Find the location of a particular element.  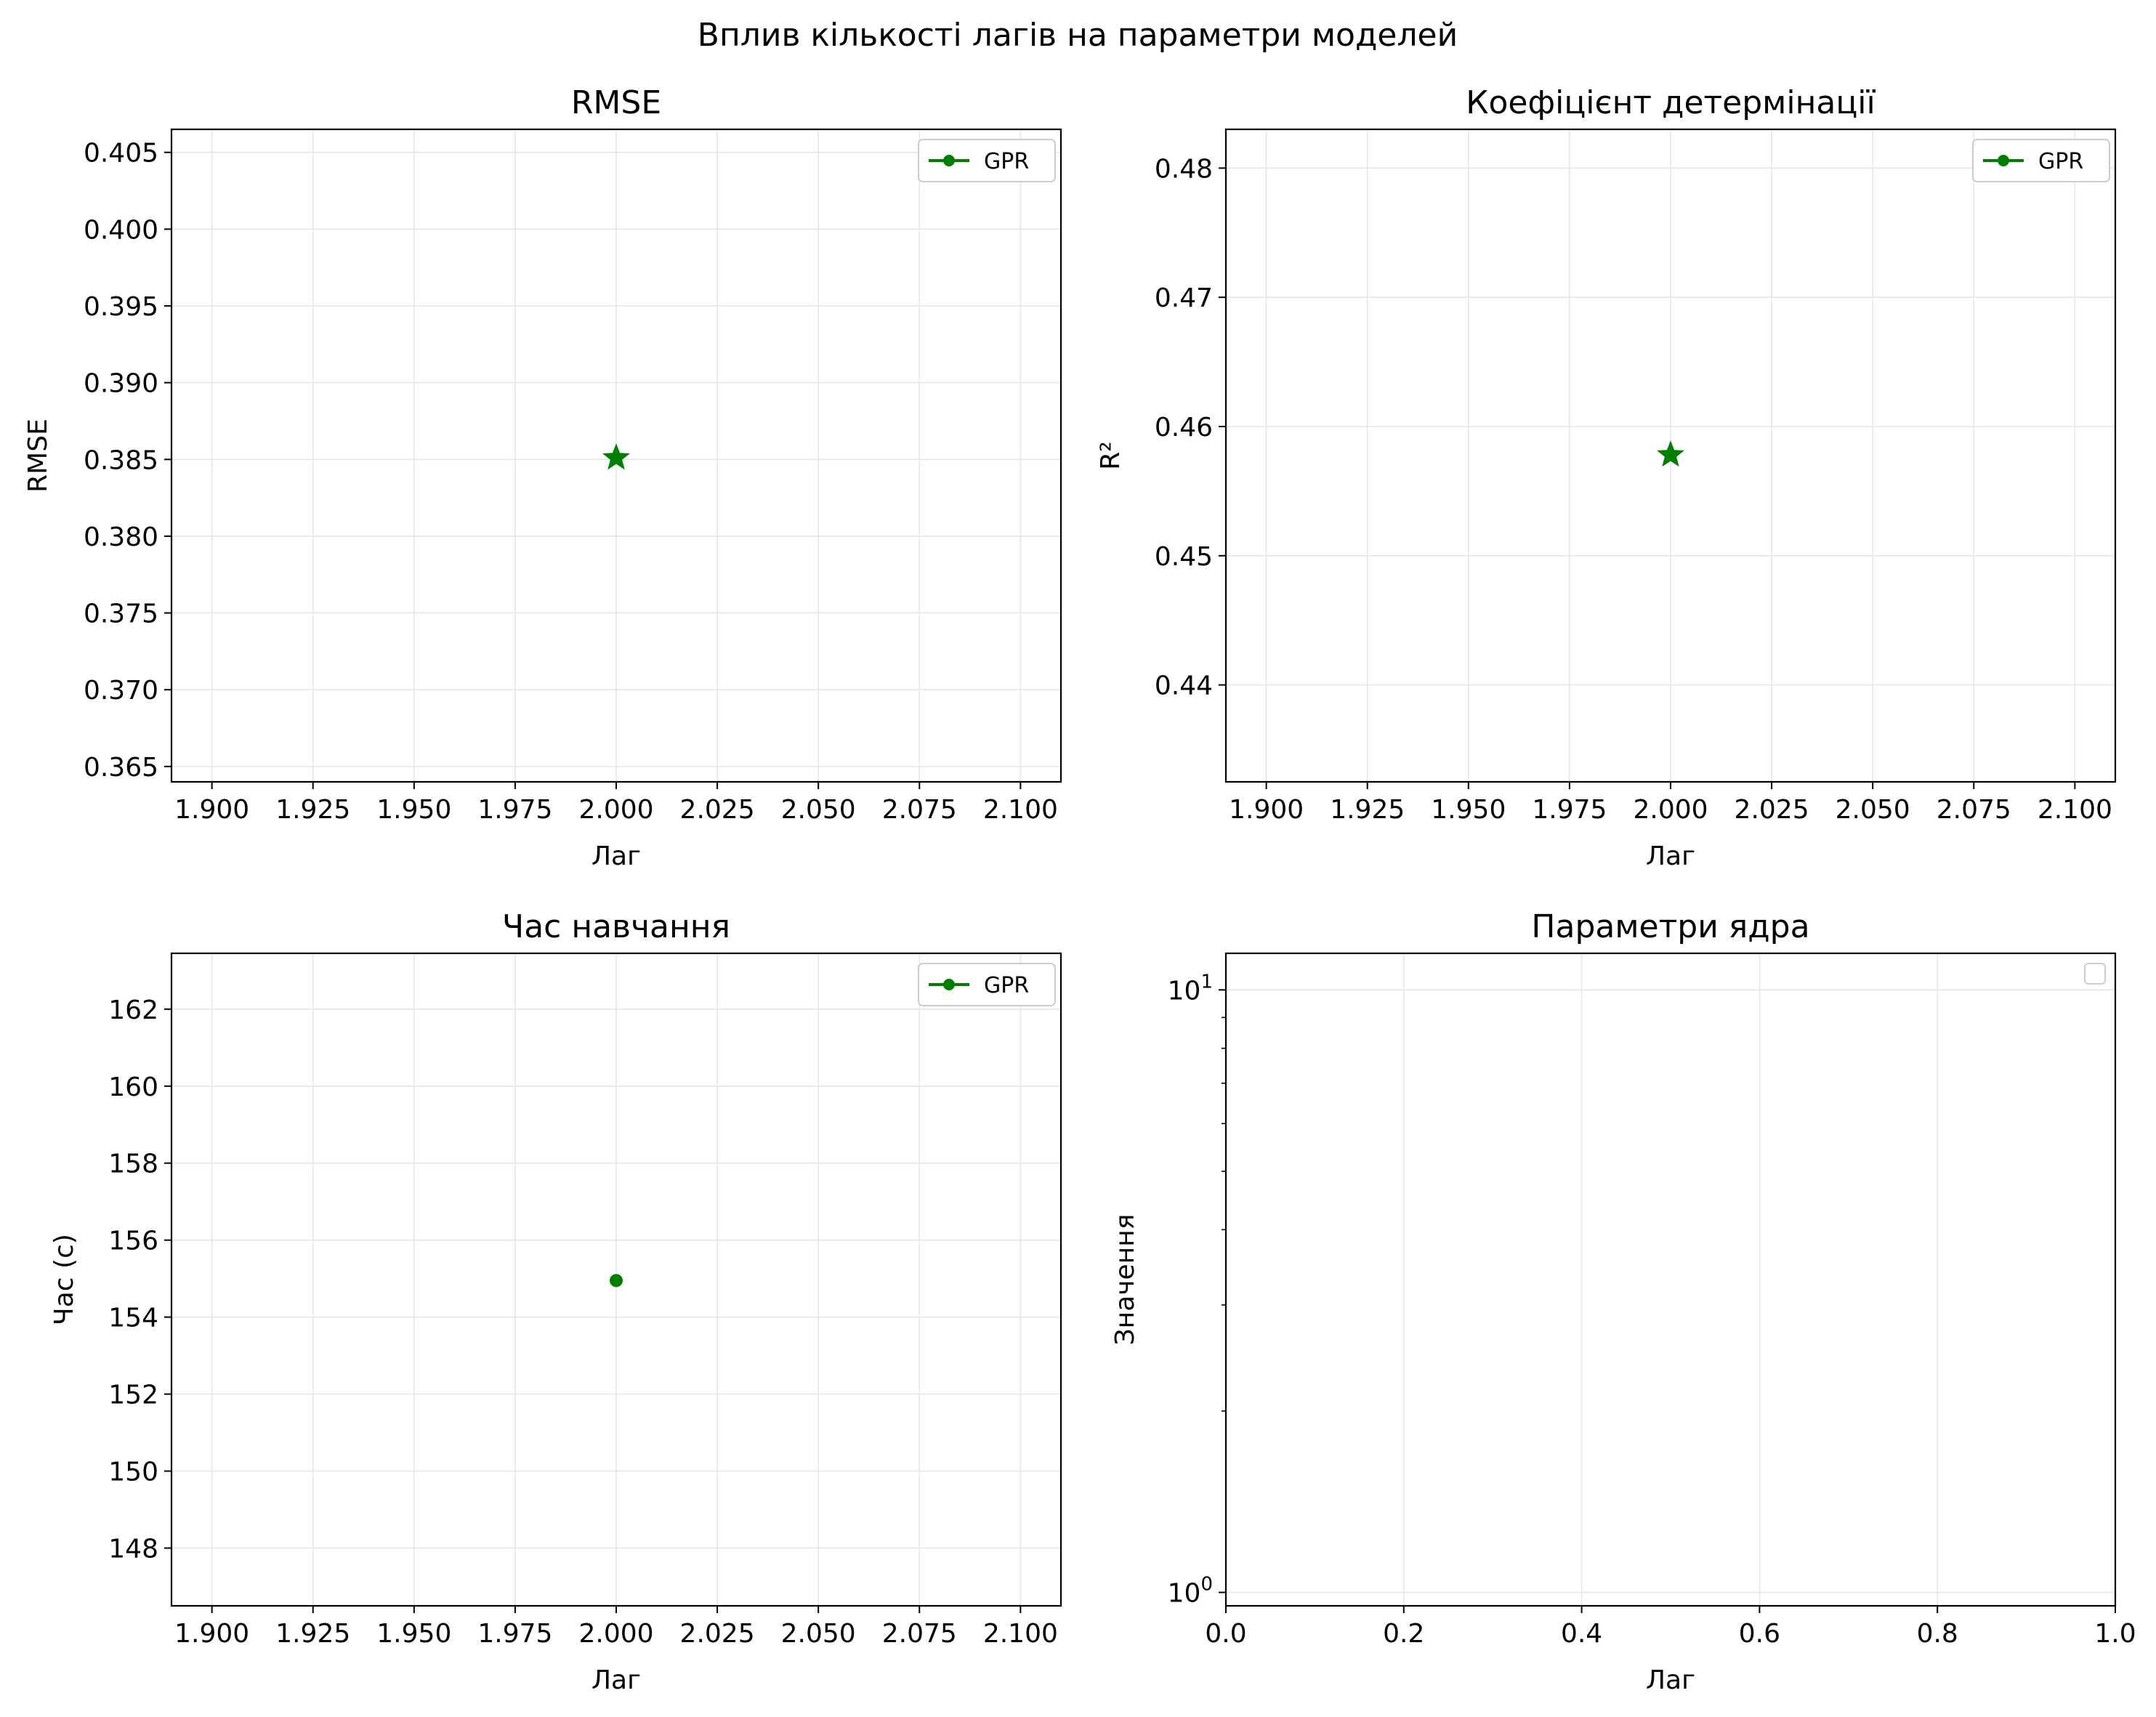

y-tick-label: 0.47 is located at coordinates (1184, 298).